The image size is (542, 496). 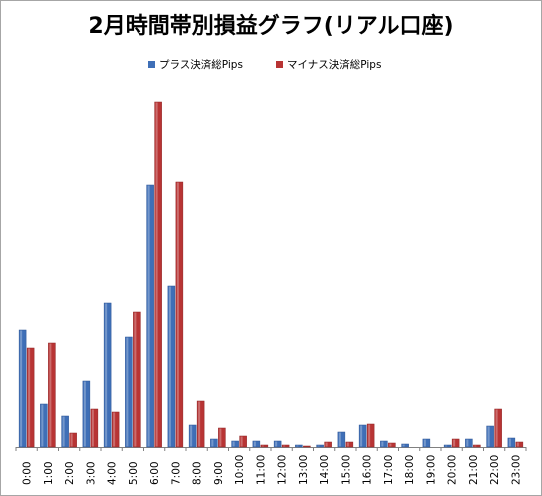 I want to click on x-tick-label-22: 22:00, so click(x=495, y=470).